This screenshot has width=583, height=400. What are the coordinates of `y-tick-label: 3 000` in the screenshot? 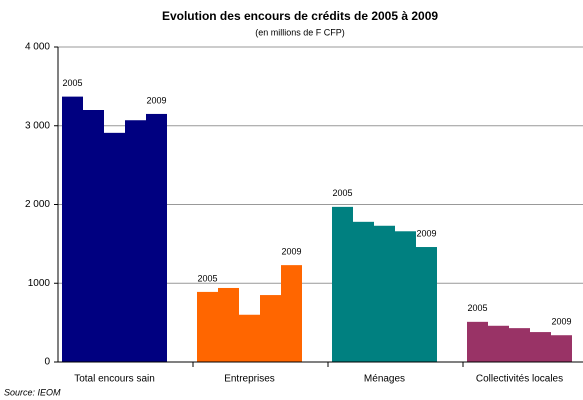 It's located at (37, 125).